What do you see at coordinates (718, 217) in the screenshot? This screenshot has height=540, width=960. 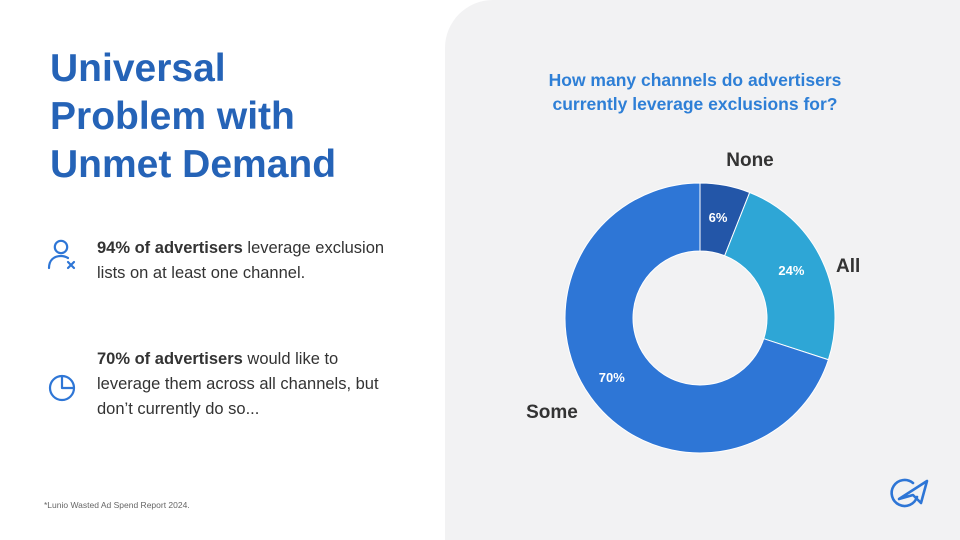 I see `value-label-none: 6%` at bounding box center [718, 217].